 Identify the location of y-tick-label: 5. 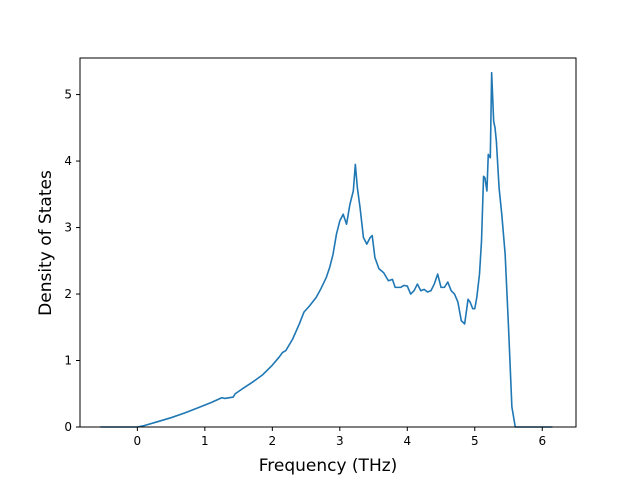
(68, 95).